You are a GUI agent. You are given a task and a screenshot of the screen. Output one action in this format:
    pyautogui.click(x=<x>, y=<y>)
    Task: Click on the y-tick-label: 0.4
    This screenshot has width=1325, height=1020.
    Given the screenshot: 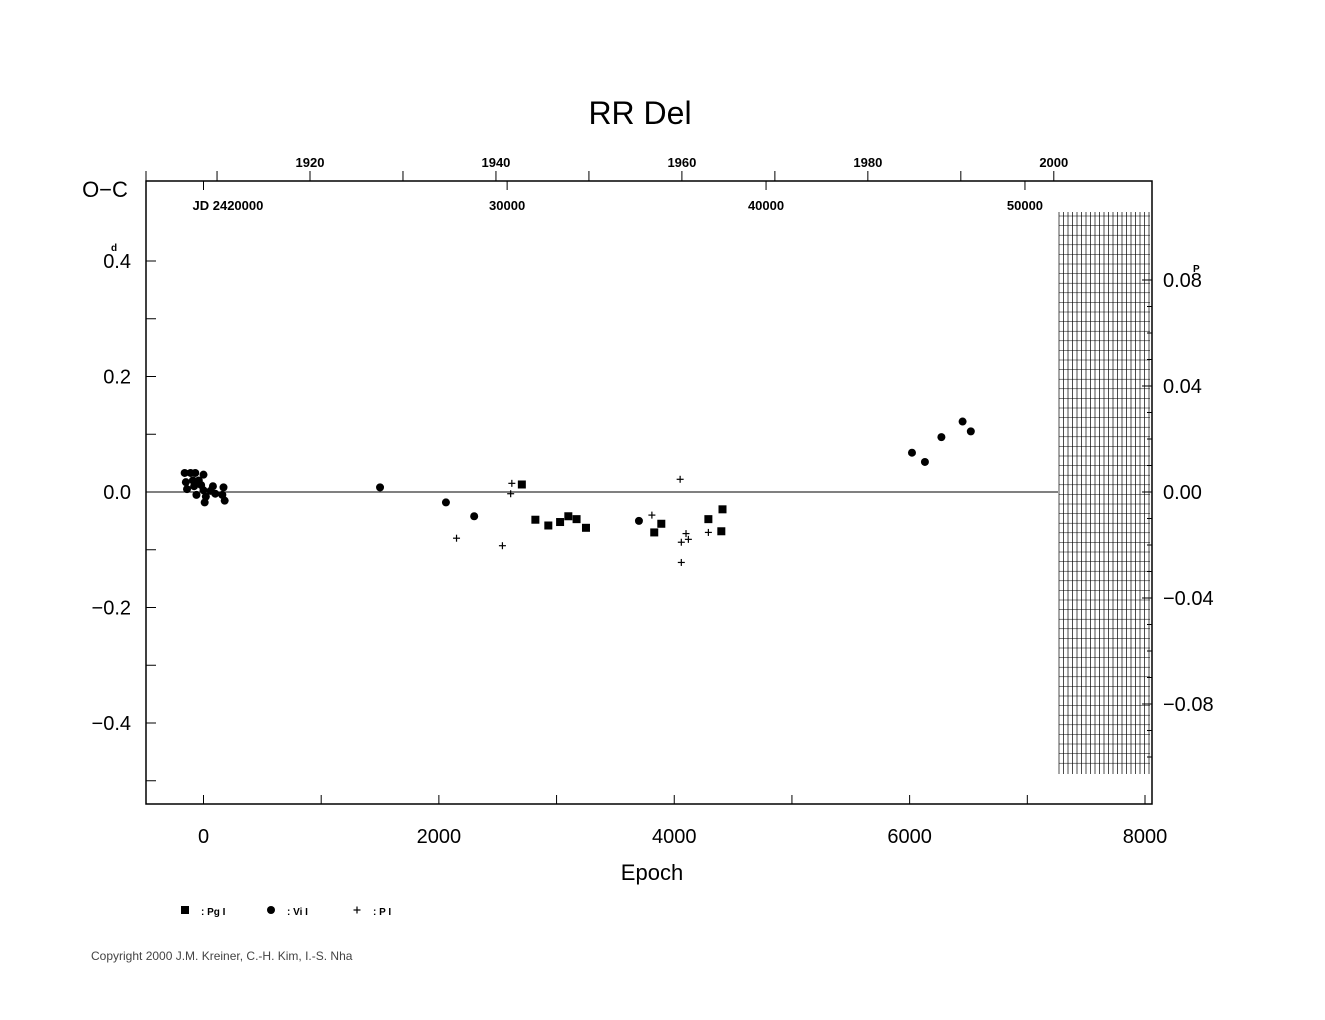 What is the action you would take?
    pyautogui.click(x=117, y=262)
    